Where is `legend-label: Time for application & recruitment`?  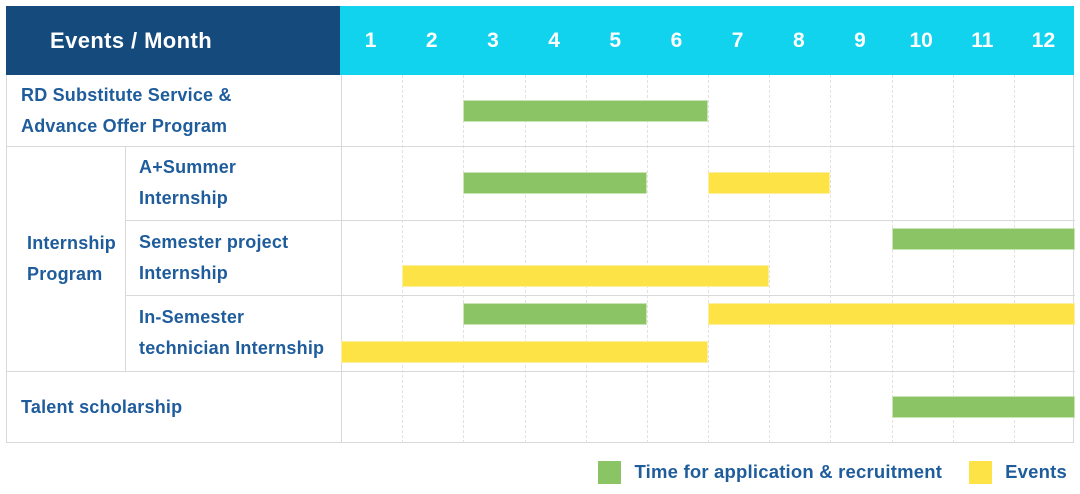
legend-label: Time for application & recruitment is located at coordinates (788, 471).